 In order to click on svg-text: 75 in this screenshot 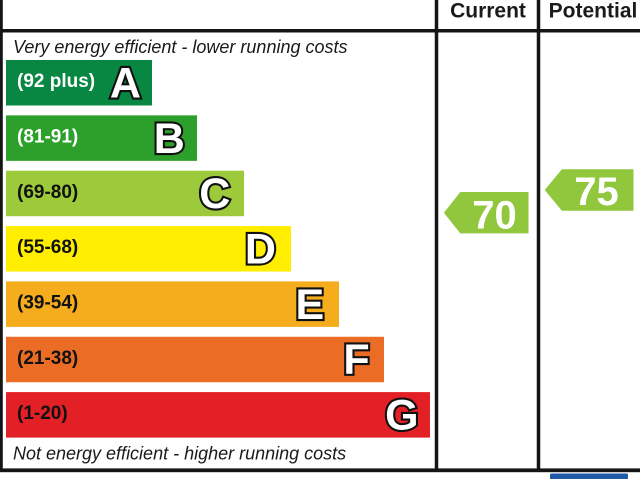, I will do `click(596, 192)`.